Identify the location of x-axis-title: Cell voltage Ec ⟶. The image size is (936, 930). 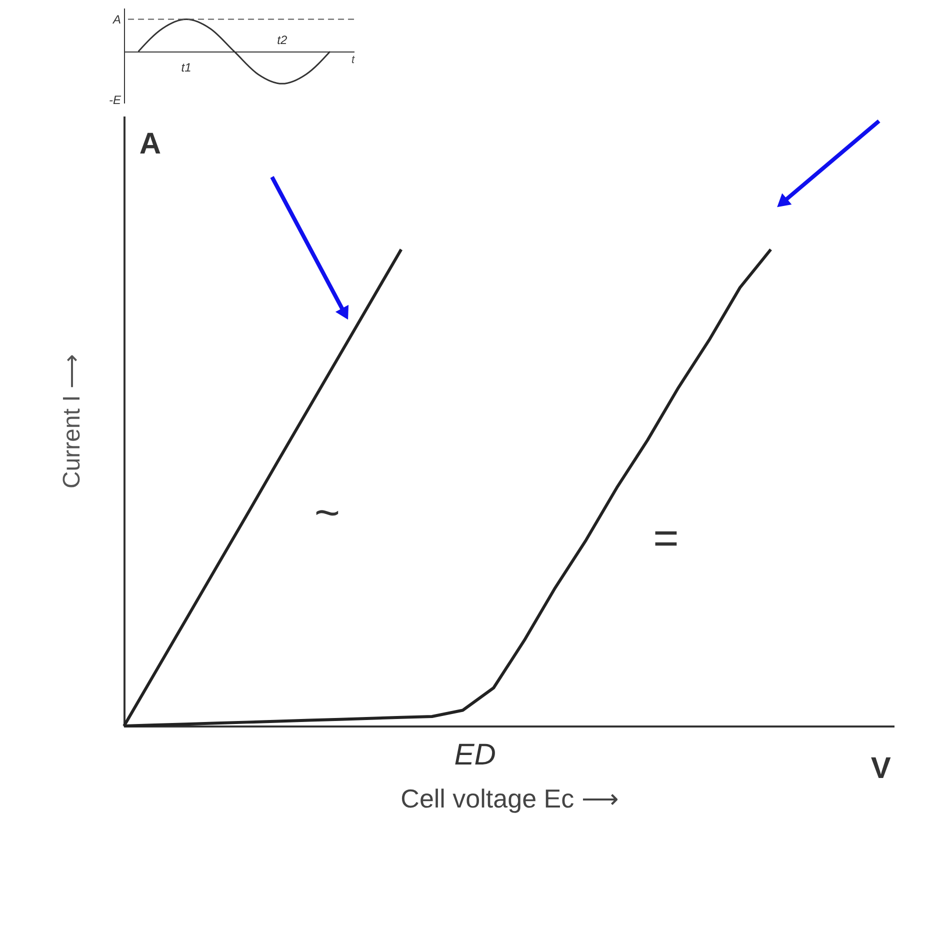
(509, 799).